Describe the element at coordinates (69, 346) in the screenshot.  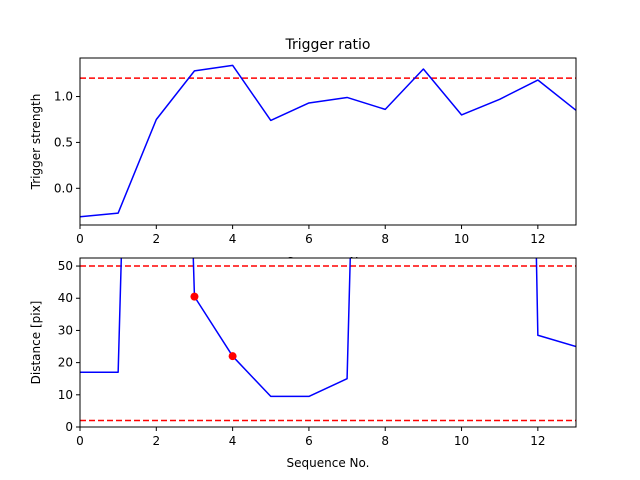
I see `y-ticks: 0 10 20 30 40 50` at that location.